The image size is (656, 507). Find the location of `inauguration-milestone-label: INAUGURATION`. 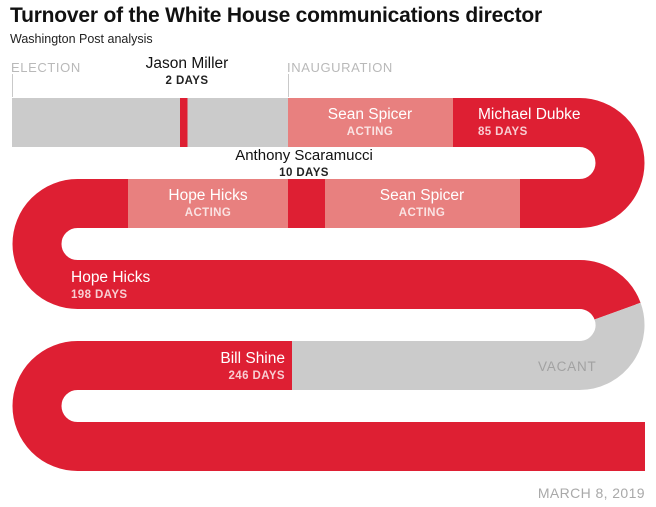

inauguration-milestone-label: INAUGURATION is located at coordinates (340, 67).